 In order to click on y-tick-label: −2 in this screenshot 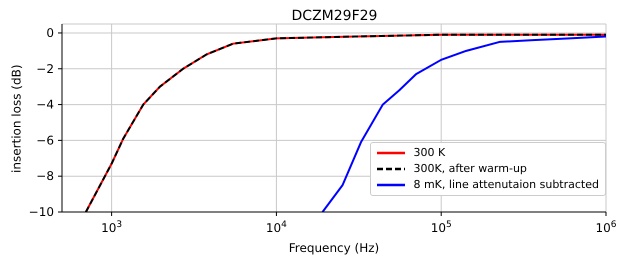, I will do `click(45, 69)`.